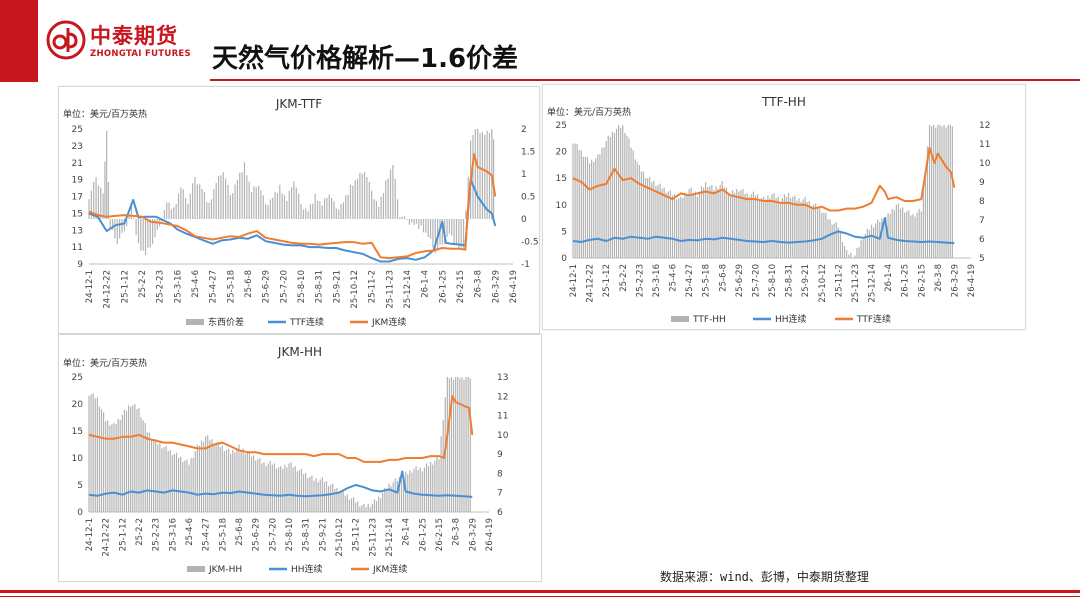  I want to click on x-tick-label: 25-4-27, so click(214, 286).